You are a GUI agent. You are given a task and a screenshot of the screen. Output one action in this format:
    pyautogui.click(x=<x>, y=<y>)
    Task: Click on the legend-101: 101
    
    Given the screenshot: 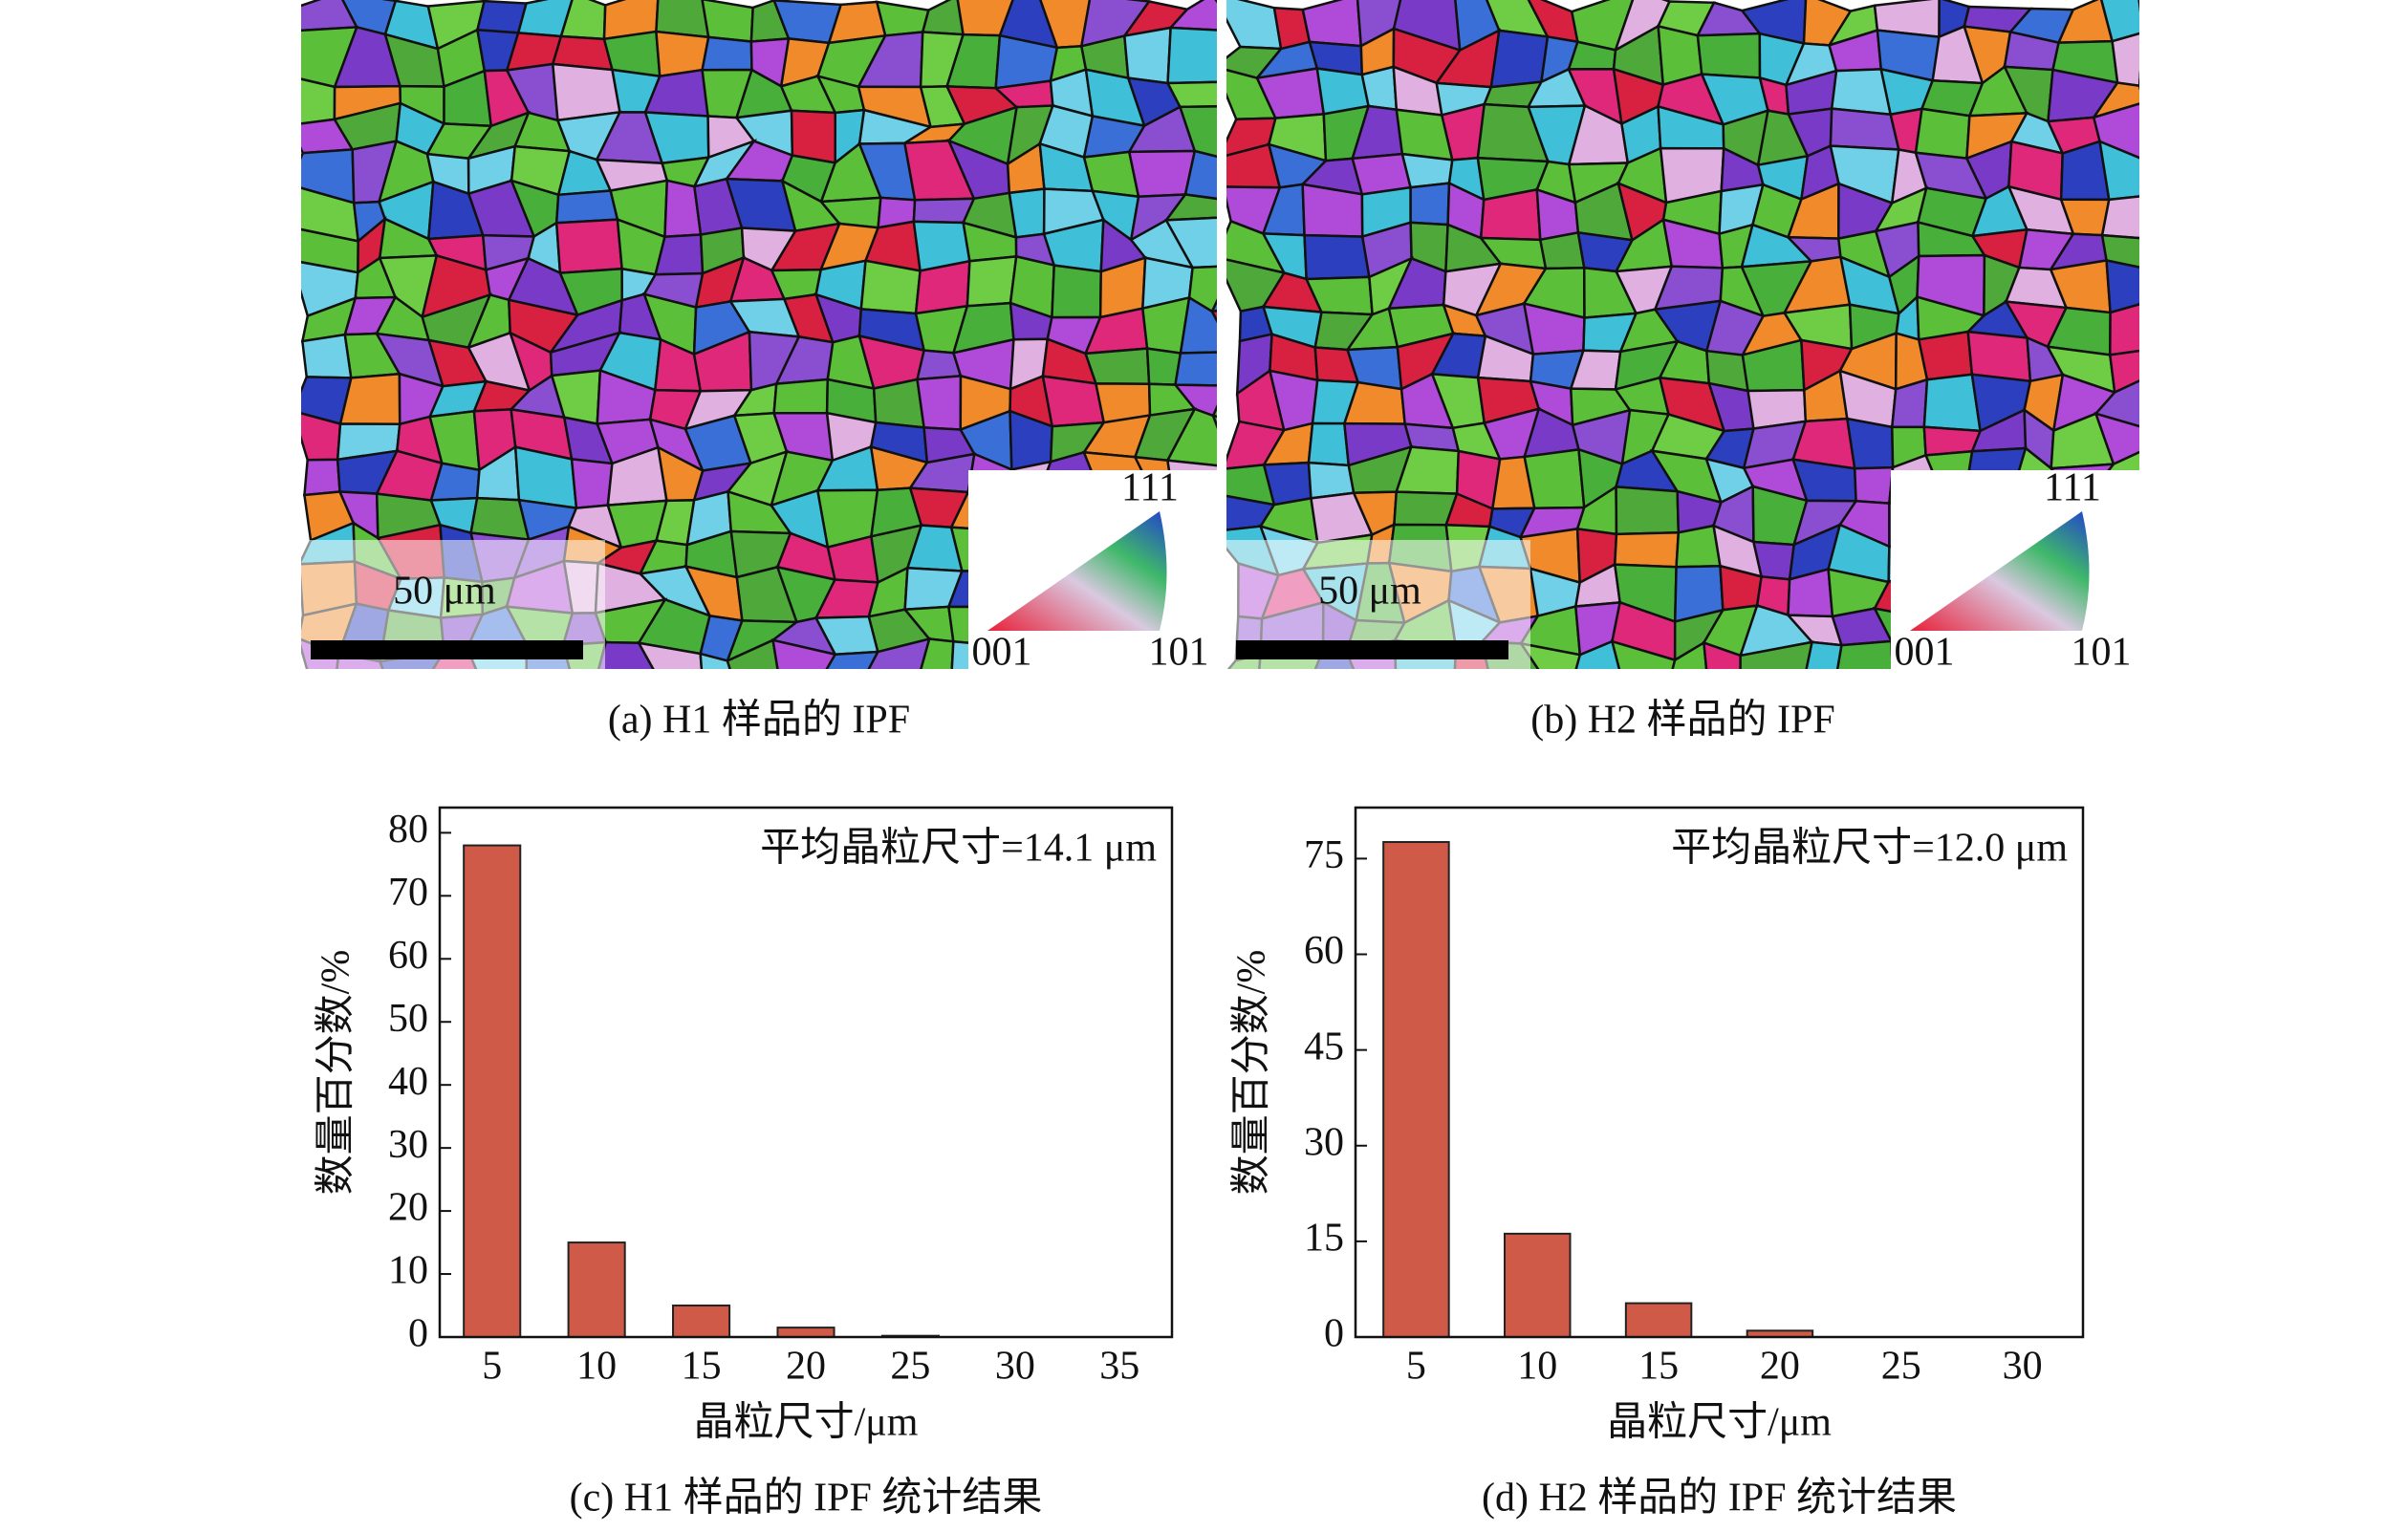 What is the action you would take?
    pyautogui.click(x=2102, y=653)
    